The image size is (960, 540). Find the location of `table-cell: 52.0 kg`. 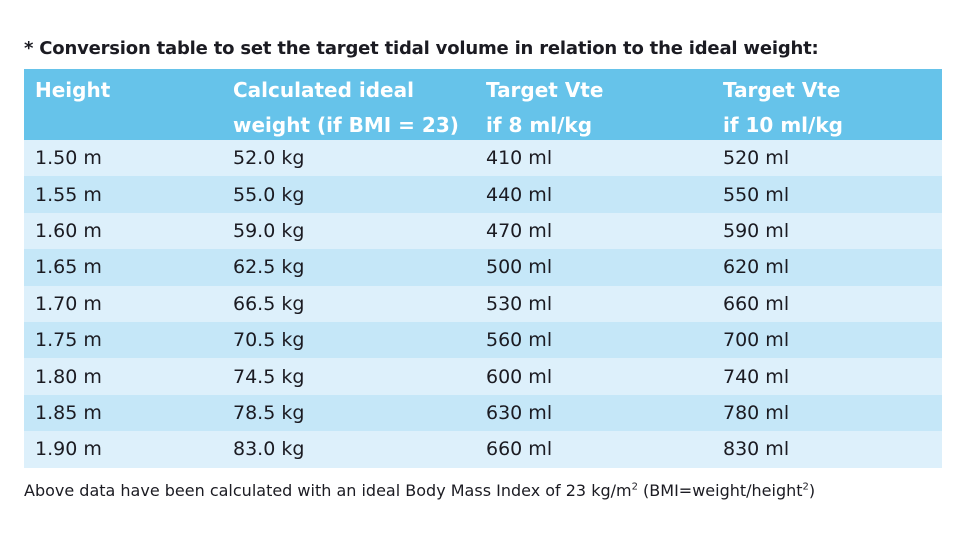

table-cell: 52.0 kg is located at coordinates (269, 158).